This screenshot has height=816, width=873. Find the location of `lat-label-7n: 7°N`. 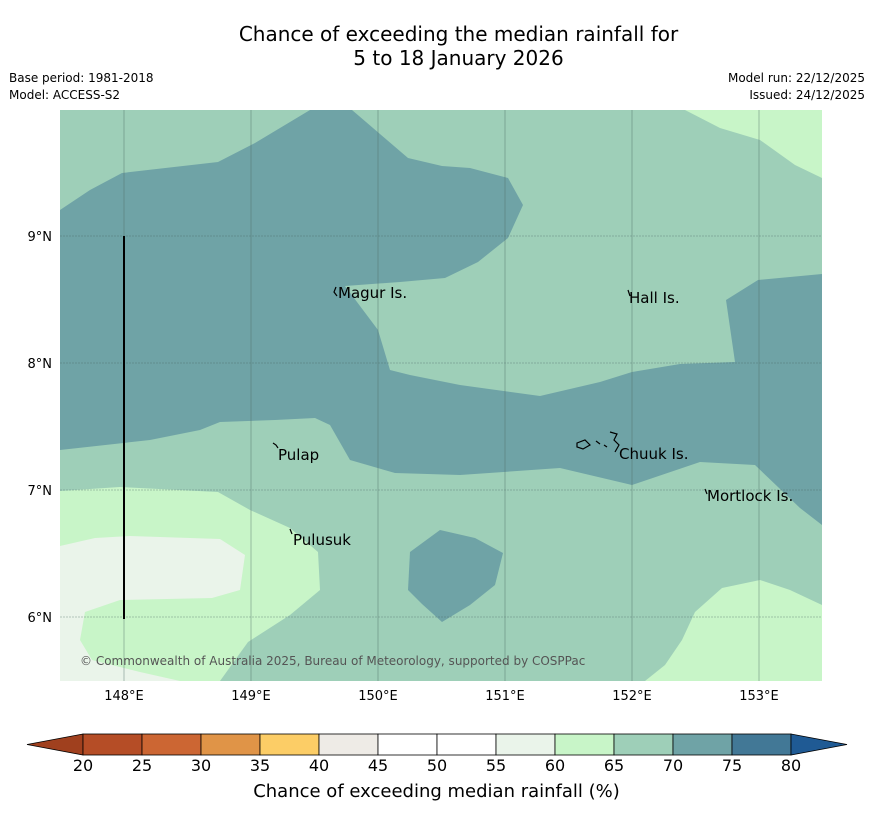

lat-label-7n: 7°N is located at coordinates (40, 491).